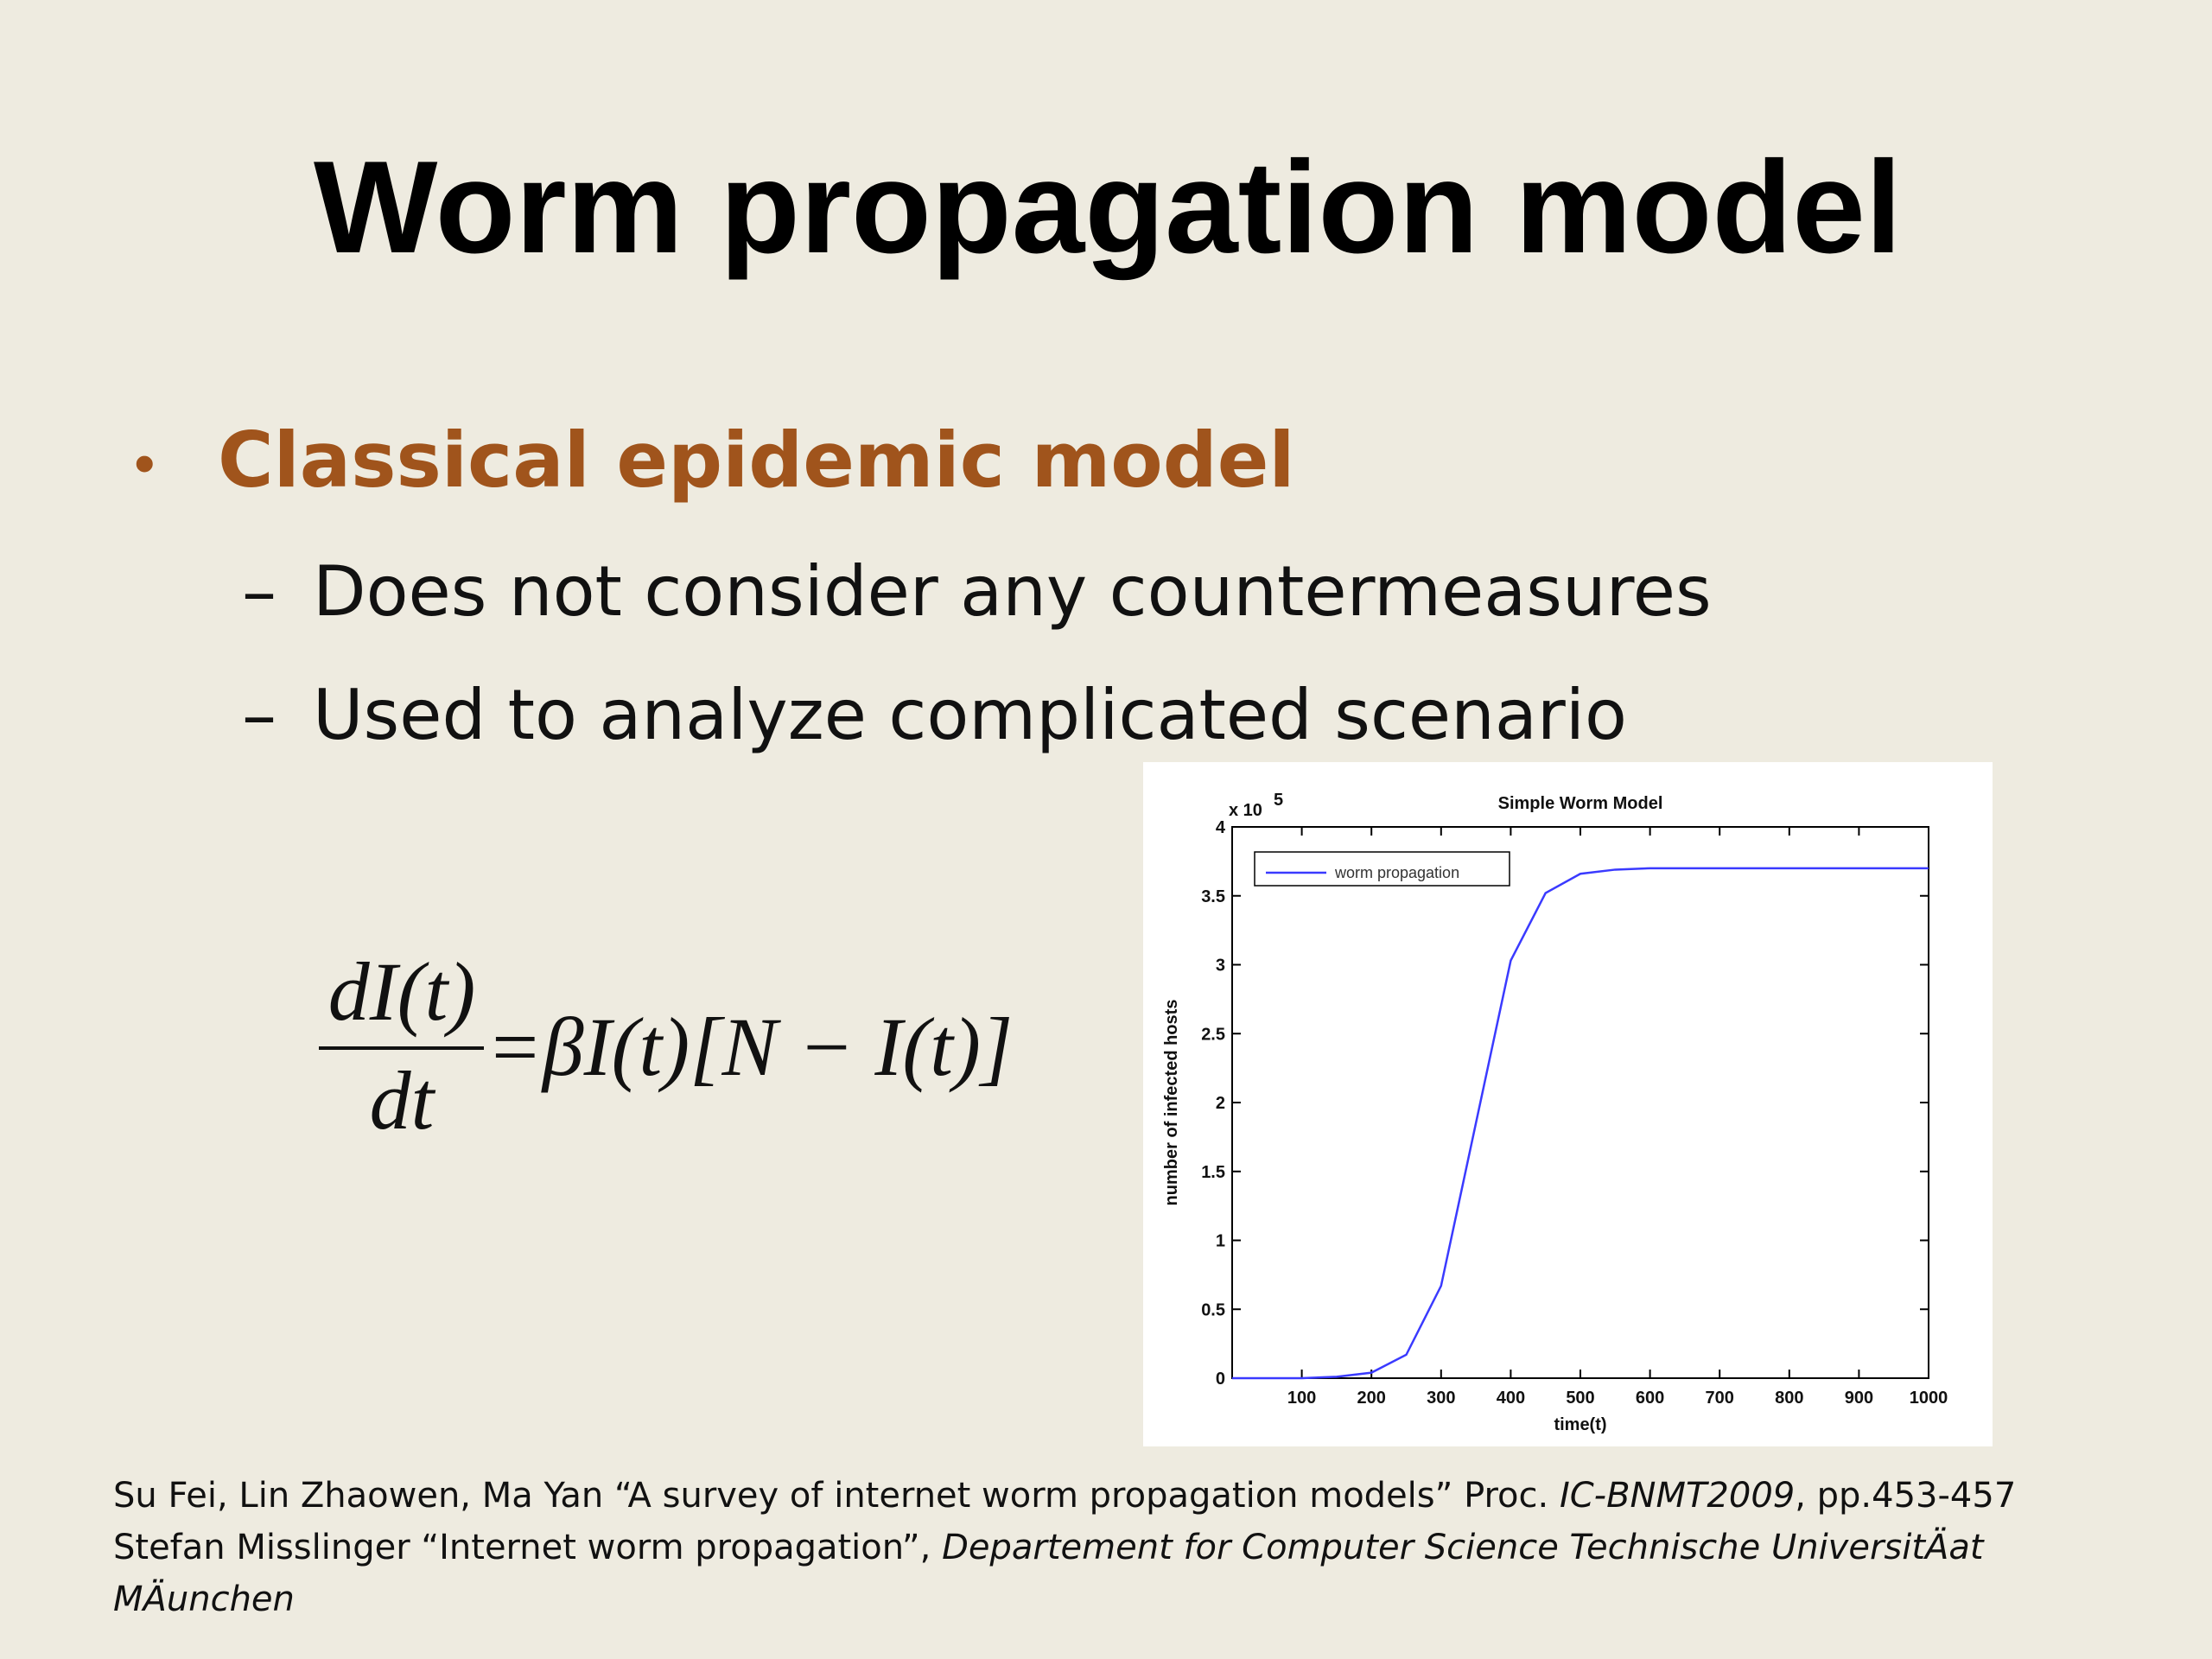 The width and height of the screenshot is (2212, 1659). I want to click on y-axis-label: number of infected hosts, so click(1171, 1103).